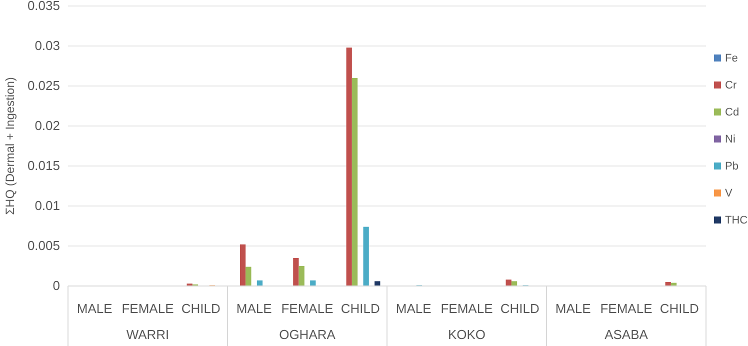  I want to click on y-axis-title: ΣHQ (Dermal + Ingestion), so click(10, 146).